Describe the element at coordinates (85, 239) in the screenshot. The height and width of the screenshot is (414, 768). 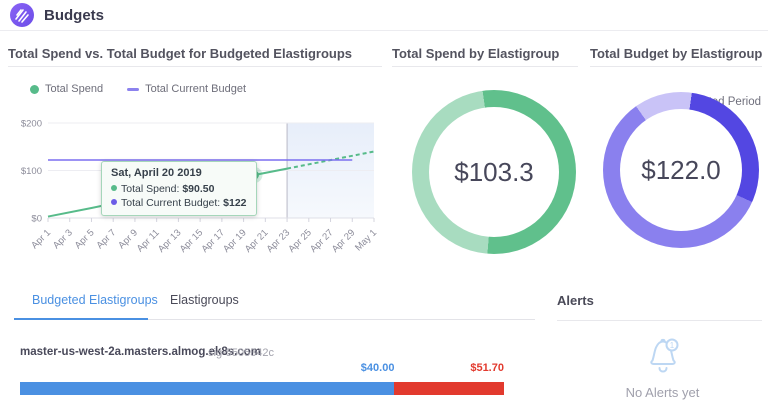
I see `svg-text: Apr 5` at that location.